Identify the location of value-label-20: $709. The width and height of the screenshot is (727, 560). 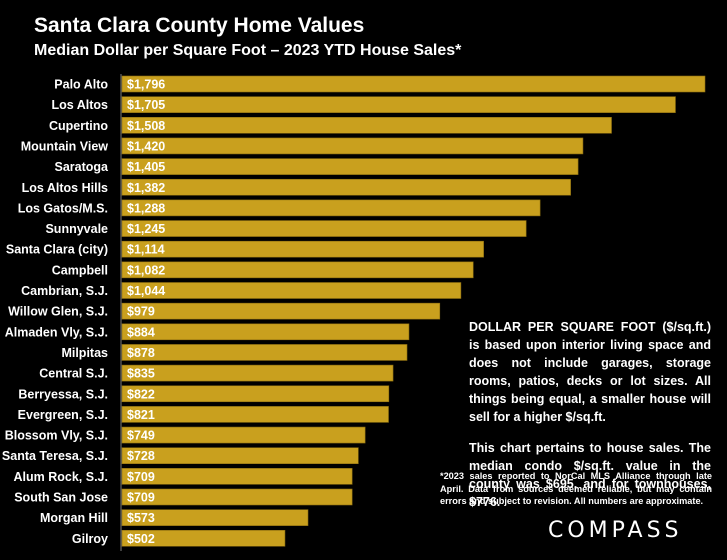
(141, 498).